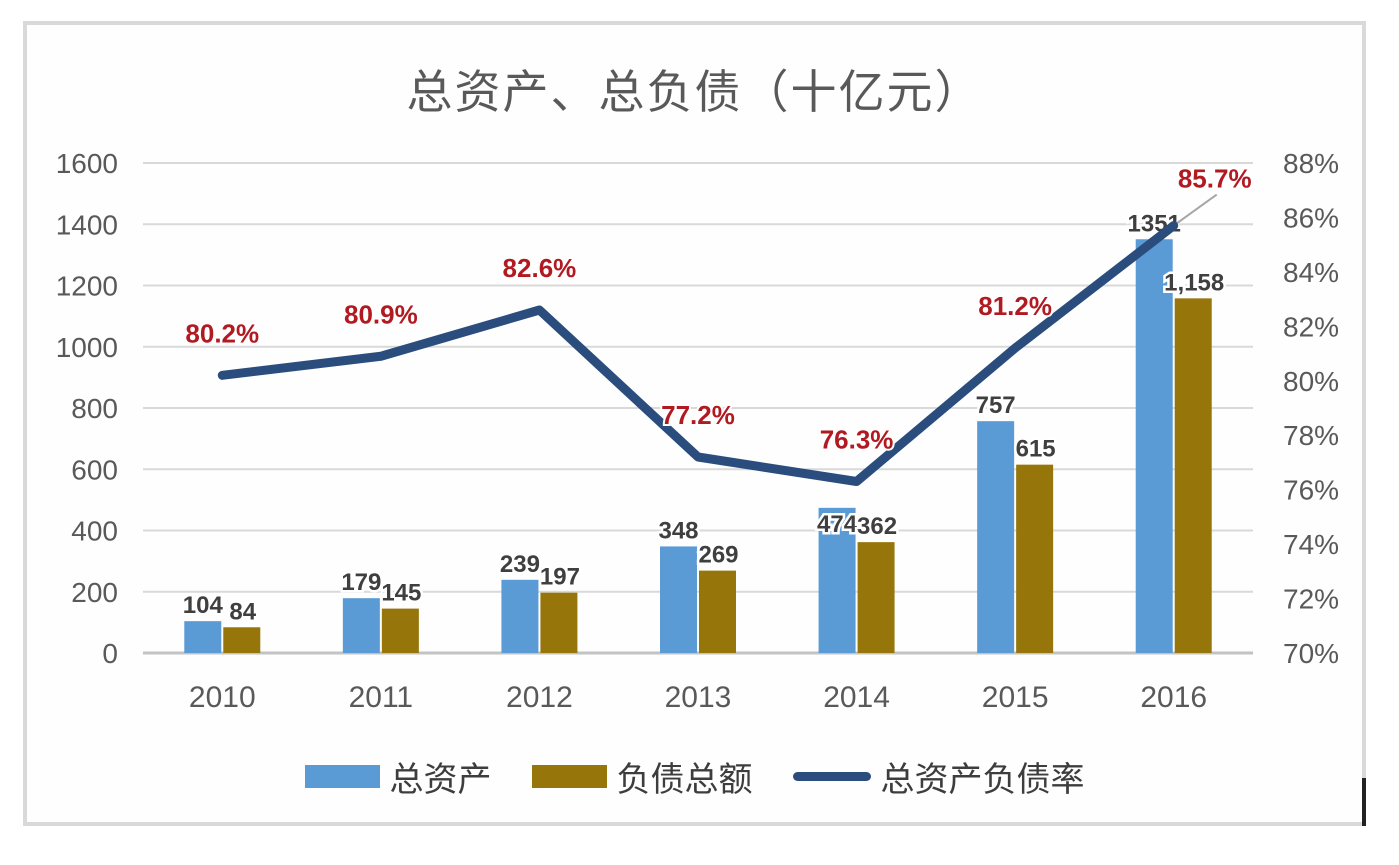 Image resolution: width=1399 pixels, height=865 pixels. What do you see at coordinates (559, 622) in the screenshot?
I see `bar-total-liabilities-2012` at bounding box center [559, 622].